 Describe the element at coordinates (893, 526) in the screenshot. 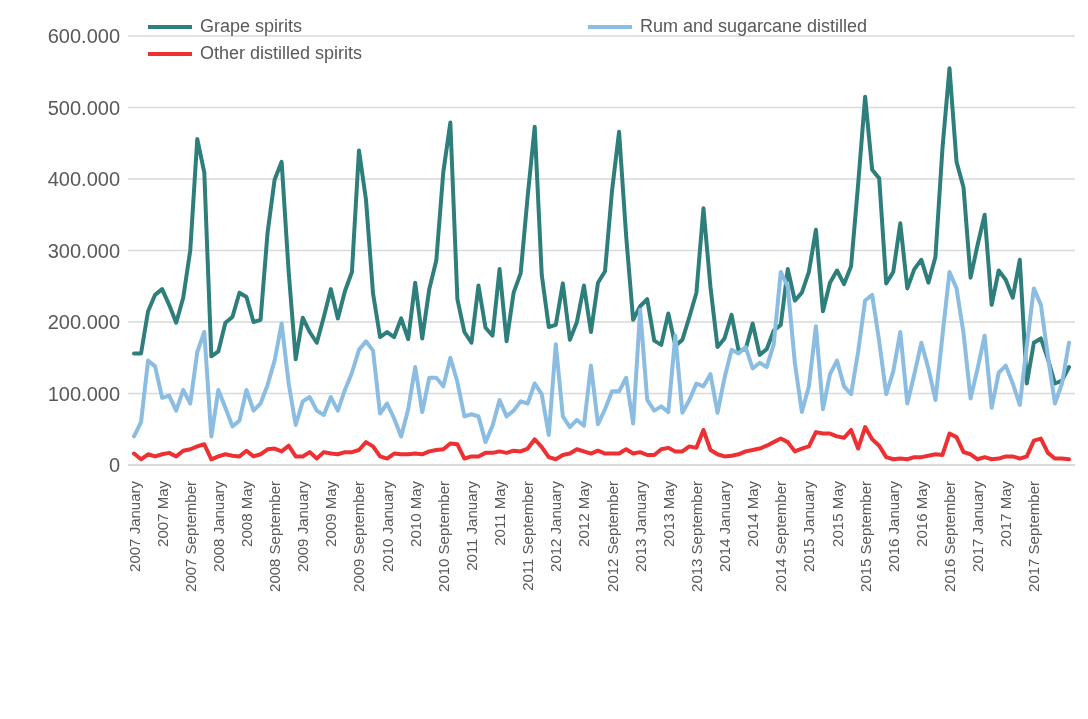

I see `x-tick-label: 2016 January` at that location.